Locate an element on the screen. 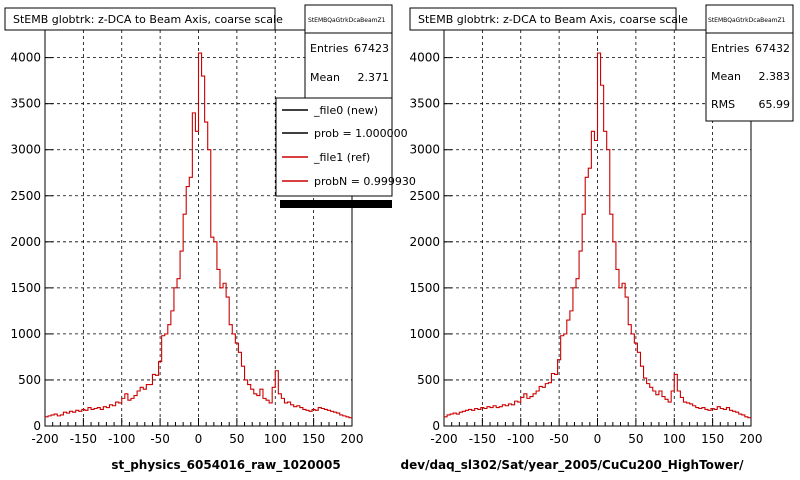 This screenshot has width=800, height=480. stats-entries-value: 67432 is located at coordinates (772, 48).